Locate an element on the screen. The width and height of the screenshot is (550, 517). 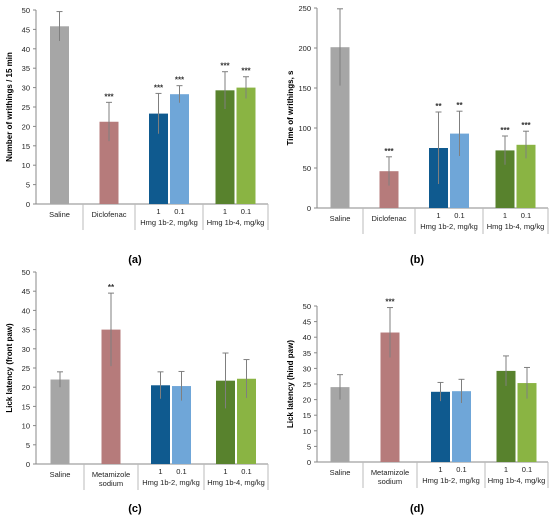
y-tick-label: 100 is located at coordinates (304, 128).